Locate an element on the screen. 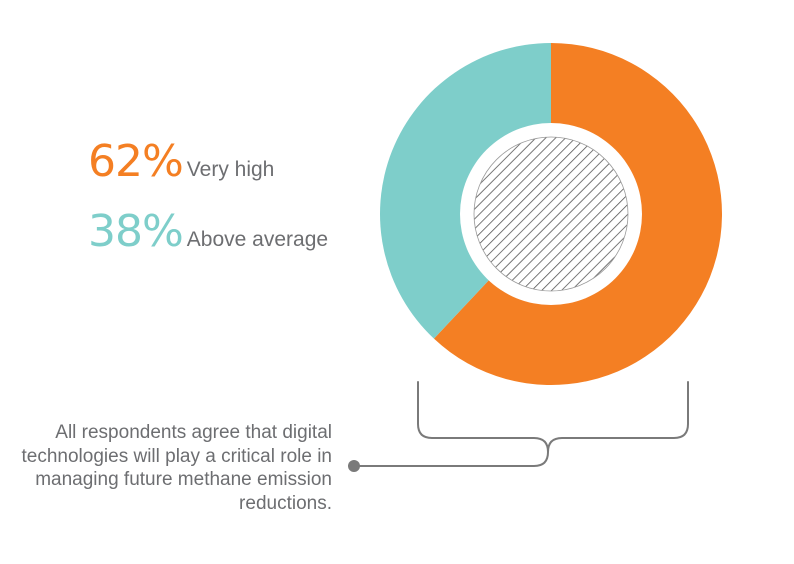  very-high-percent: 62% is located at coordinates (136, 161).